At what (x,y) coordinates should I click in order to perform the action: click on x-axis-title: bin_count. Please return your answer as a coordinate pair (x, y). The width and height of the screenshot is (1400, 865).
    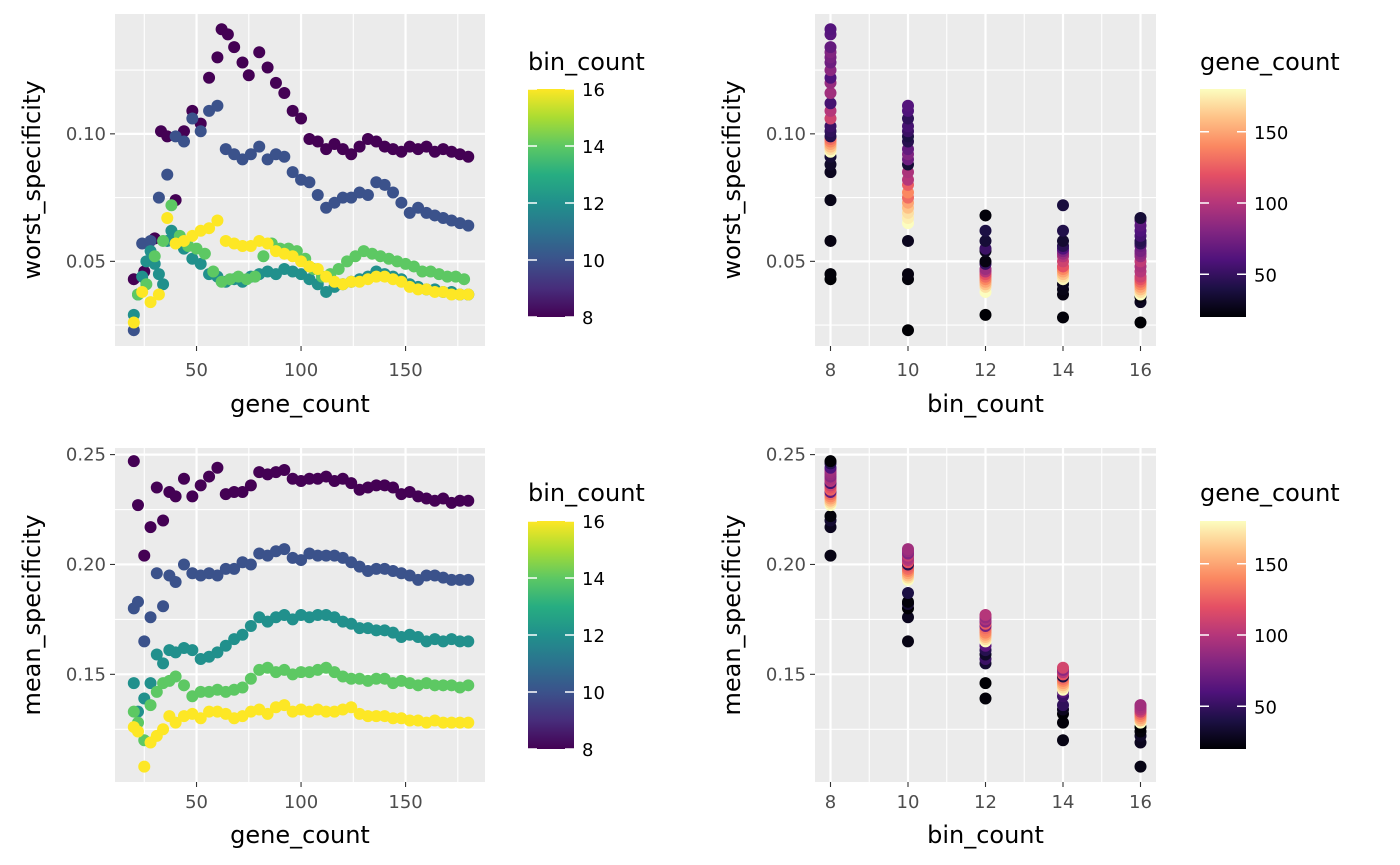
    Looking at the image, I should click on (985, 404).